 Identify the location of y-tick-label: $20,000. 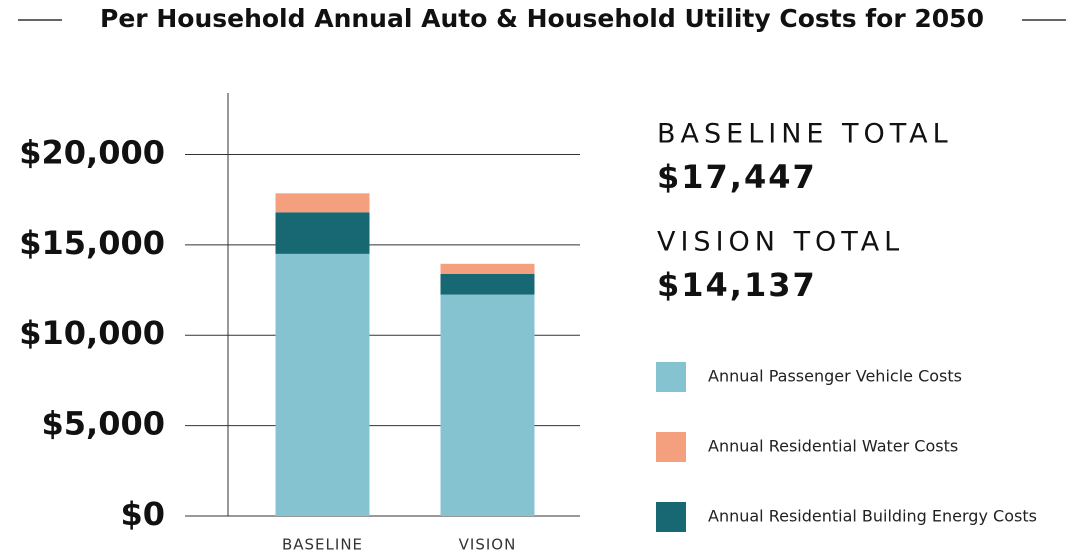
(92, 152).